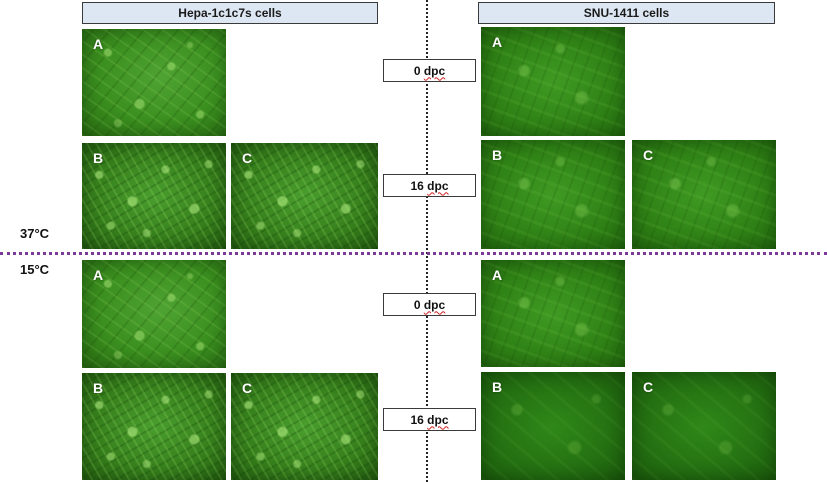  I want to click on dpc-label-row4: 16 dpc, so click(429, 419).